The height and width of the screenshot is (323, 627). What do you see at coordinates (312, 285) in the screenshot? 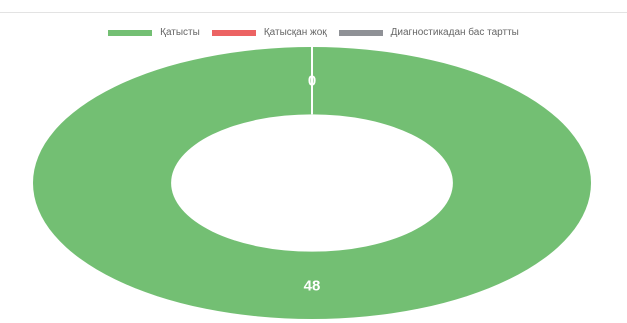
I see `slice-value-label-0: 48` at bounding box center [312, 285].